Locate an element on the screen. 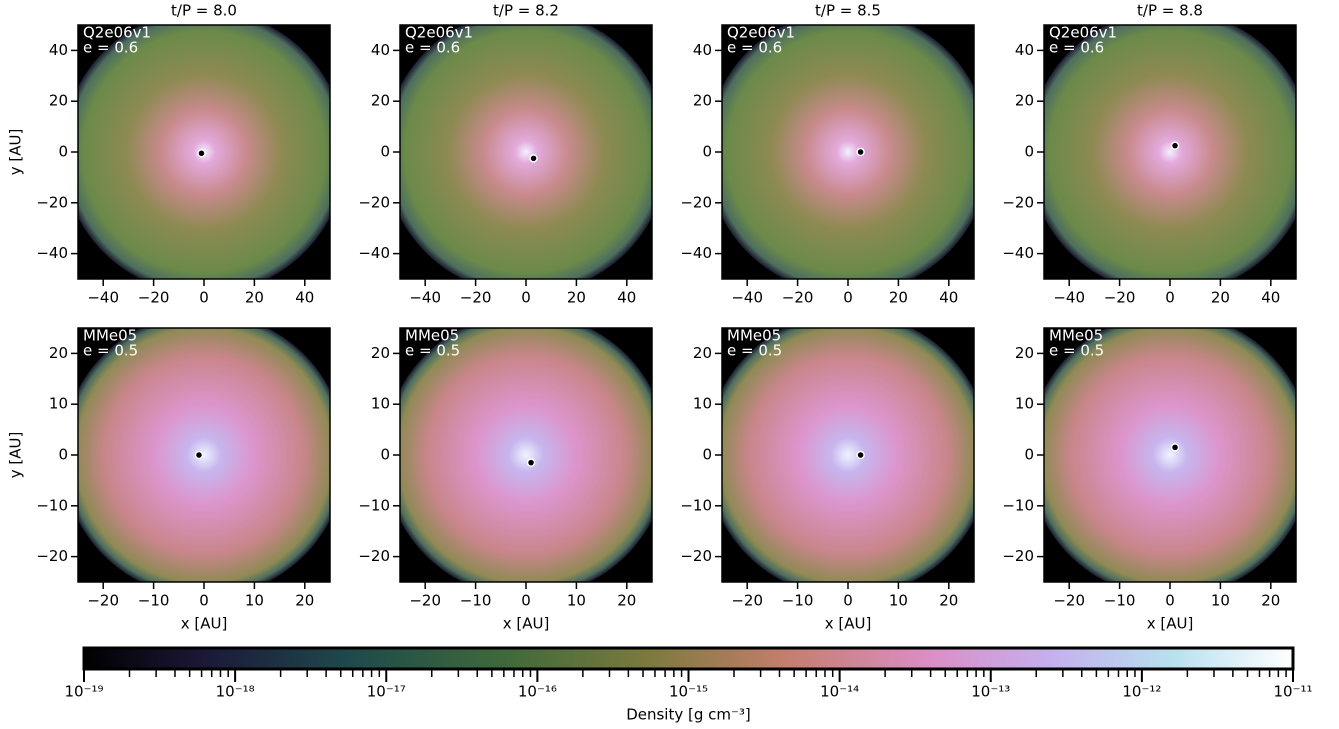  colorbar-label: Density [g cm⁻³] is located at coordinates (688, 715).